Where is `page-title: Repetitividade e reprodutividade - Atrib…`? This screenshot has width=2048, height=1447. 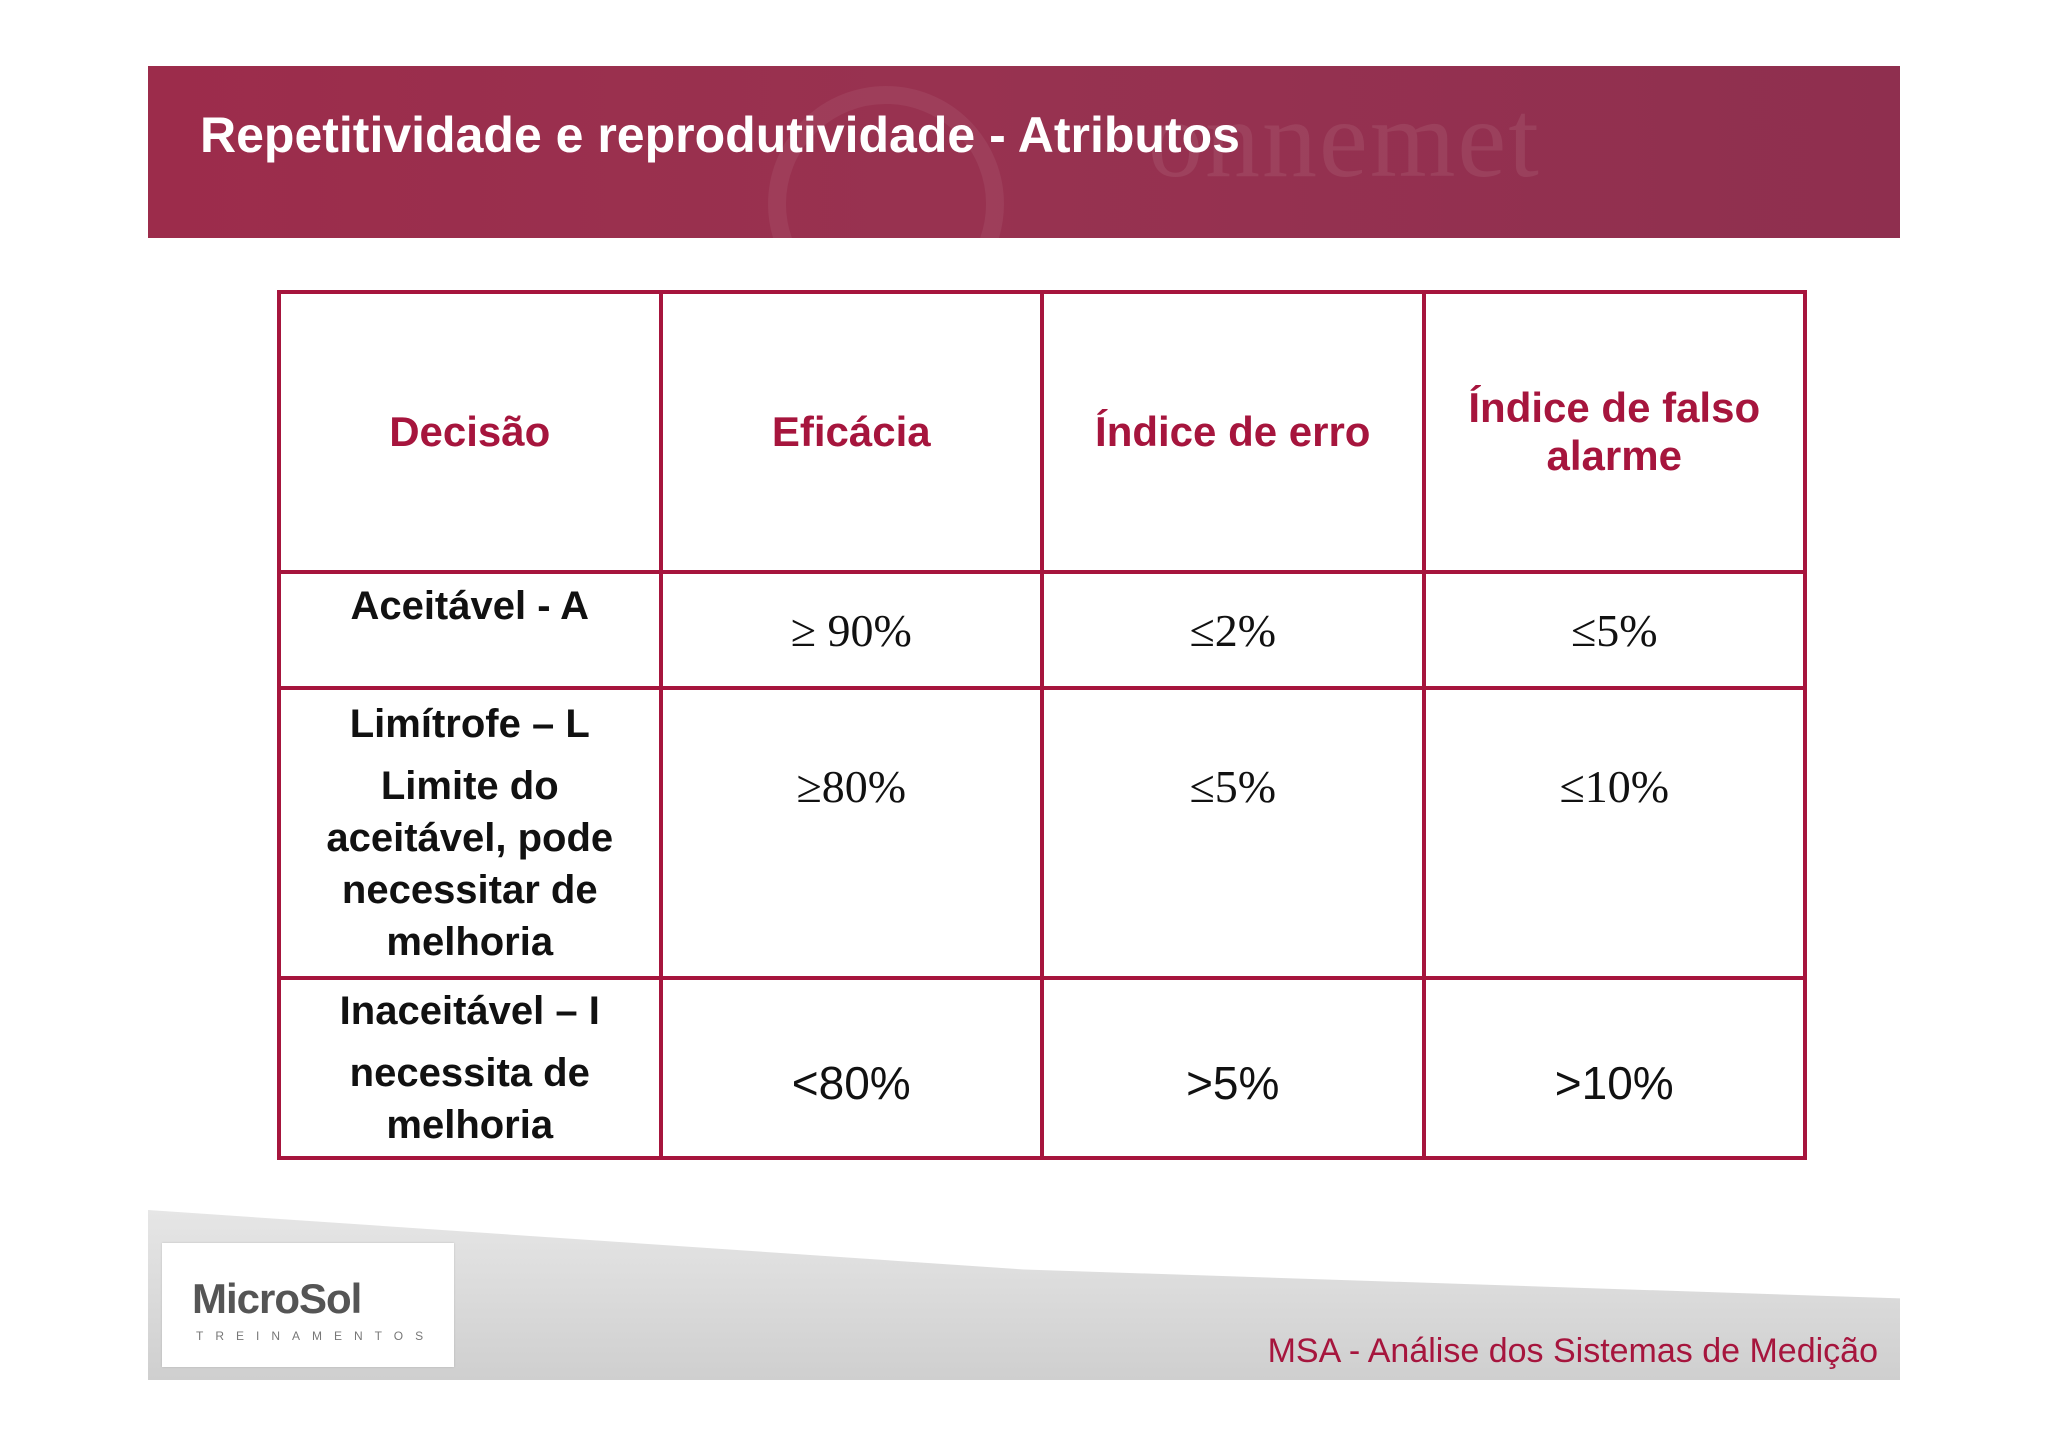
page-title: Repetitividade e reprodutividade - Atrib… is located at coordinates (720, 135).